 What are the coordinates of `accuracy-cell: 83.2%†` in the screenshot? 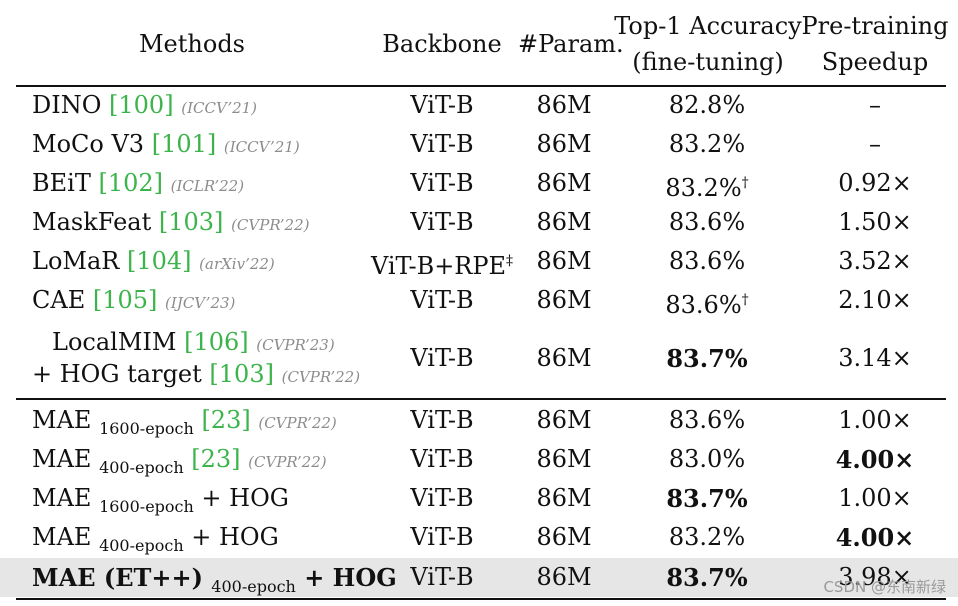 It's located at (707, 188).